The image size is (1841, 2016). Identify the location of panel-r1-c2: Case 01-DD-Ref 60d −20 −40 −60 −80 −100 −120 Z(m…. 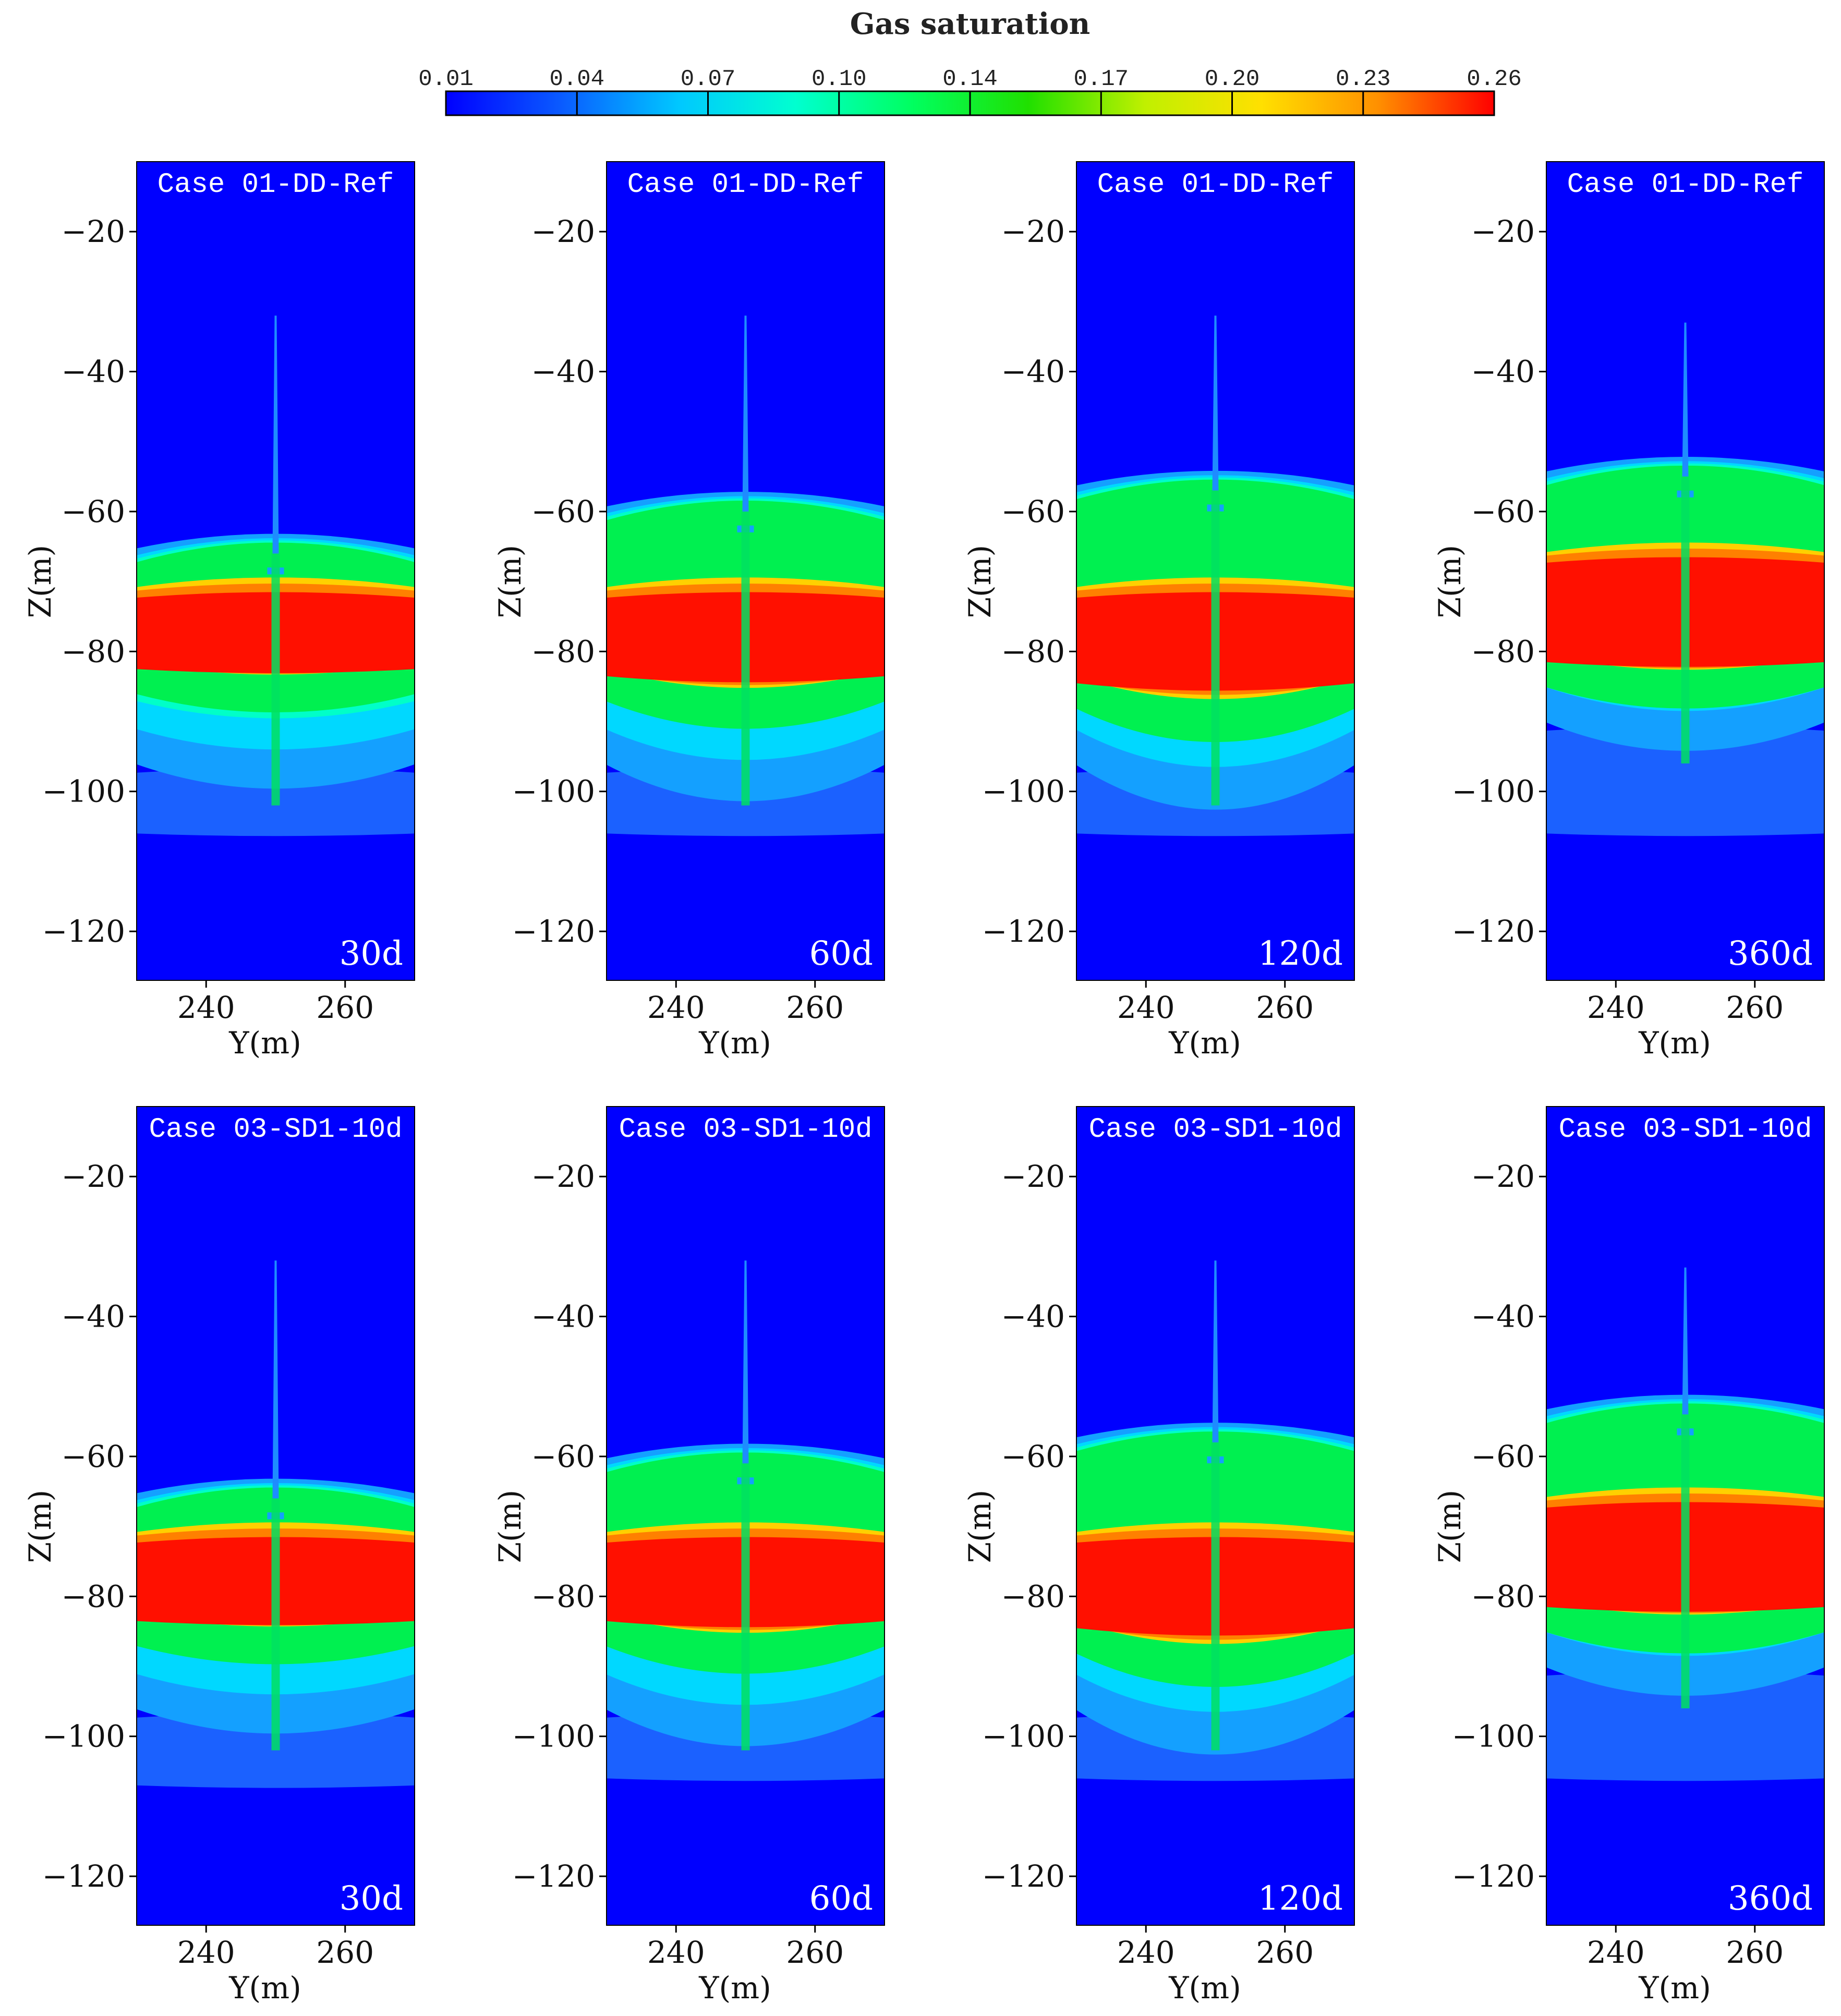
(688, 611).